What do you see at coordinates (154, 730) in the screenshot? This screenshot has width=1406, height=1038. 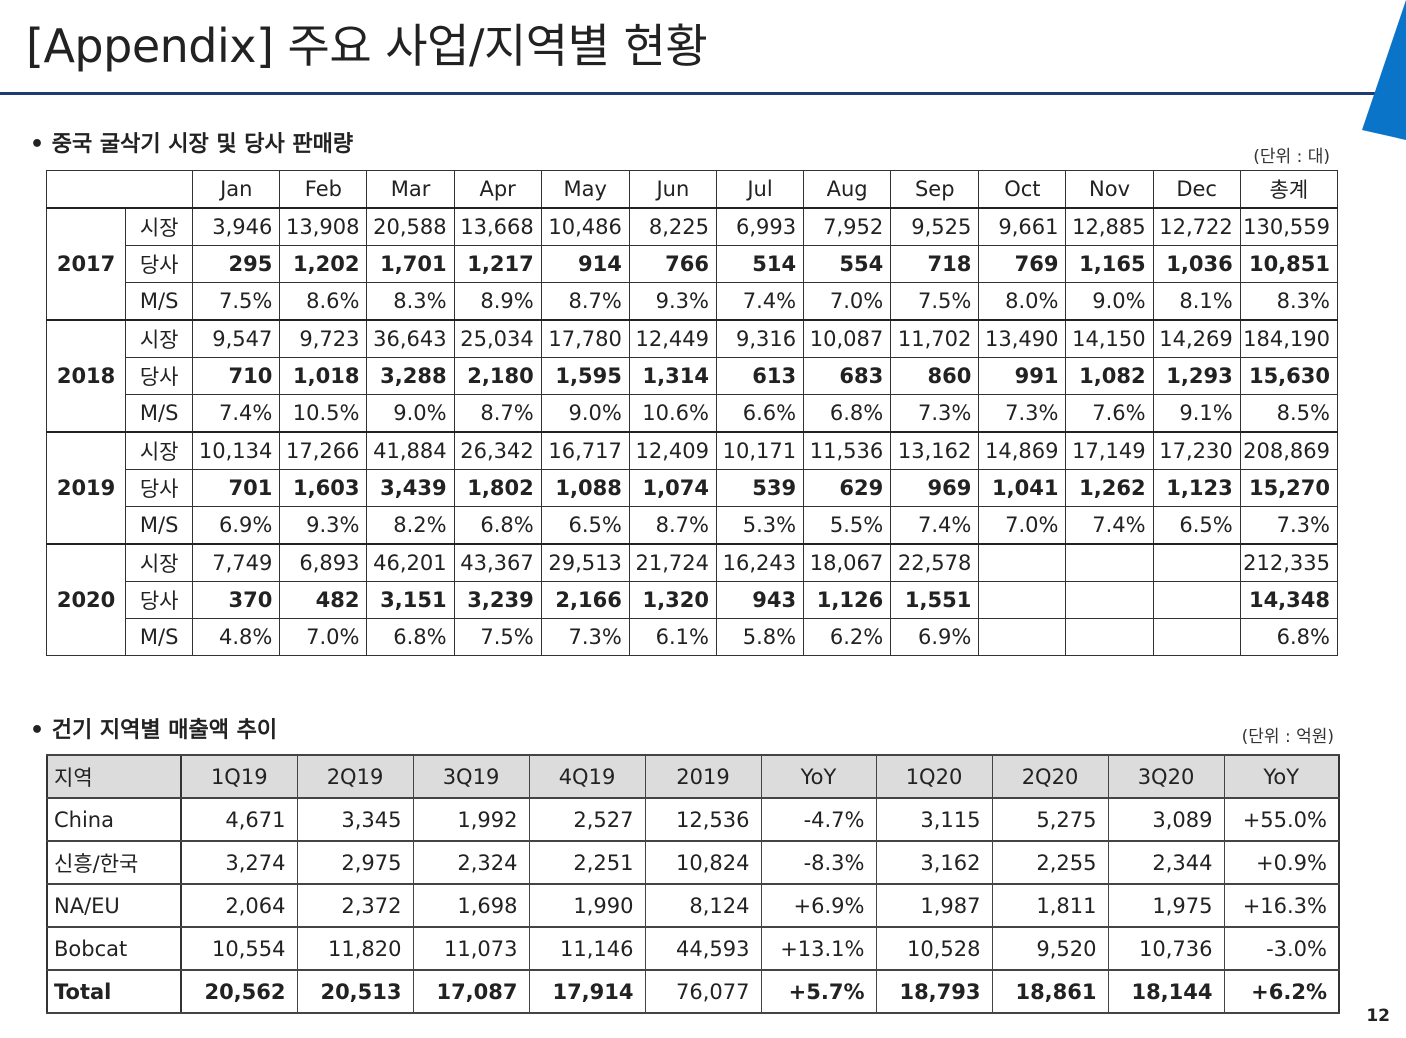 I see `section-title-regional-sales: • 건기 지역별 매출액 추이` at bounding box center [154, 730].